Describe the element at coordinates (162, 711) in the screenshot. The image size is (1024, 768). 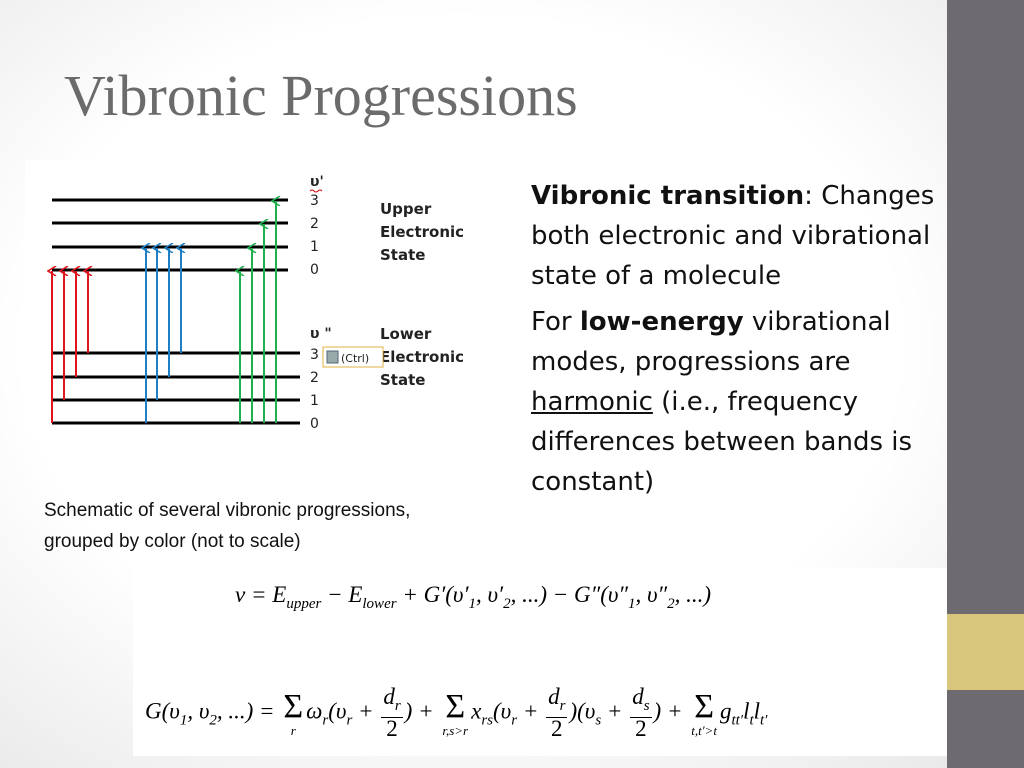
I see `eq-text: G(υ` at that location.